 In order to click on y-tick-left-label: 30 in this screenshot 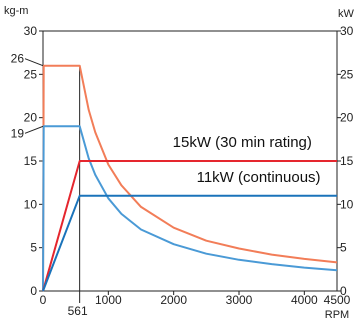, I will do `click(31, 31)`.